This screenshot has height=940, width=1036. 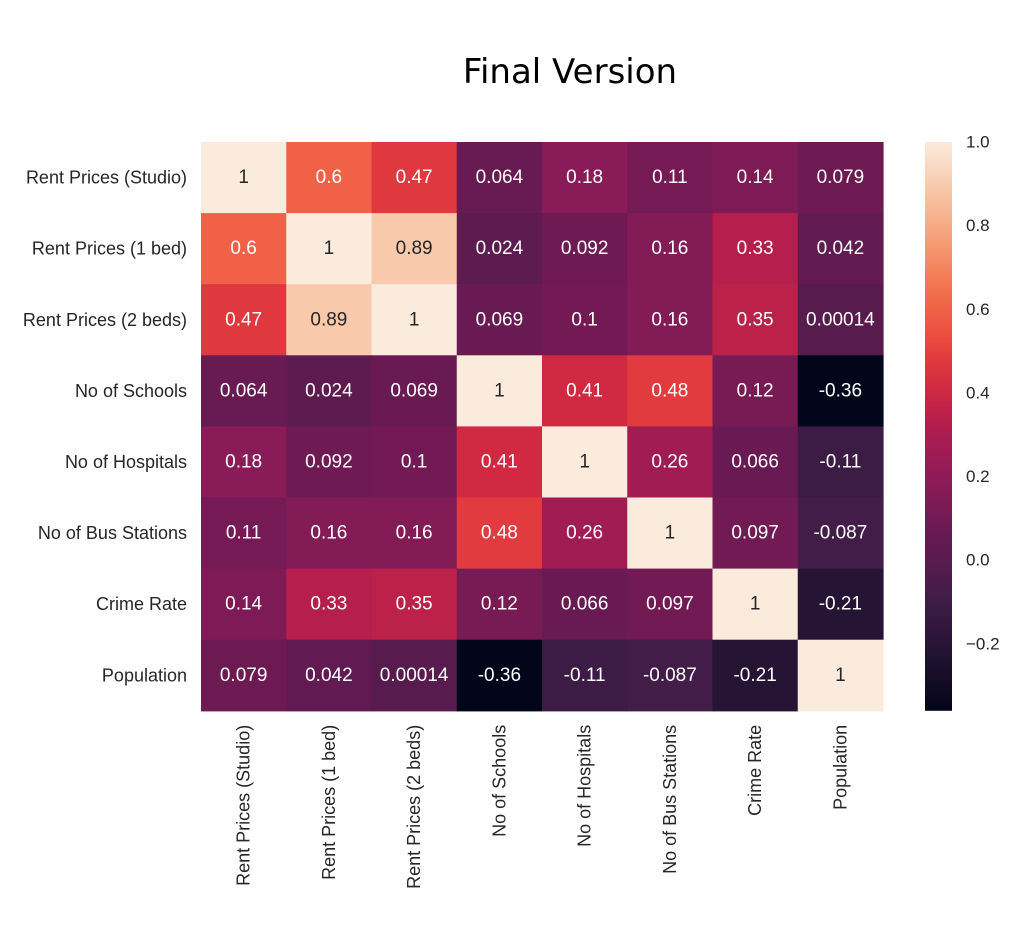 I want to click on heatmap-cell-r3-c7, so click(x=840, y=391).